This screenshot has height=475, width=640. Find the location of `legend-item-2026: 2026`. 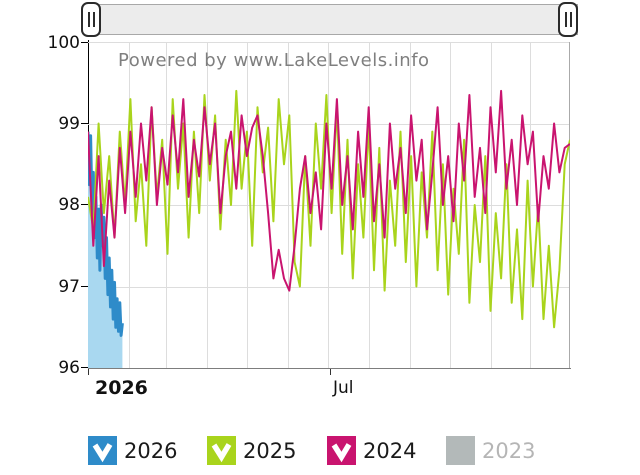

legend-item-2026: 2026 is located at coordinates (132, 450).